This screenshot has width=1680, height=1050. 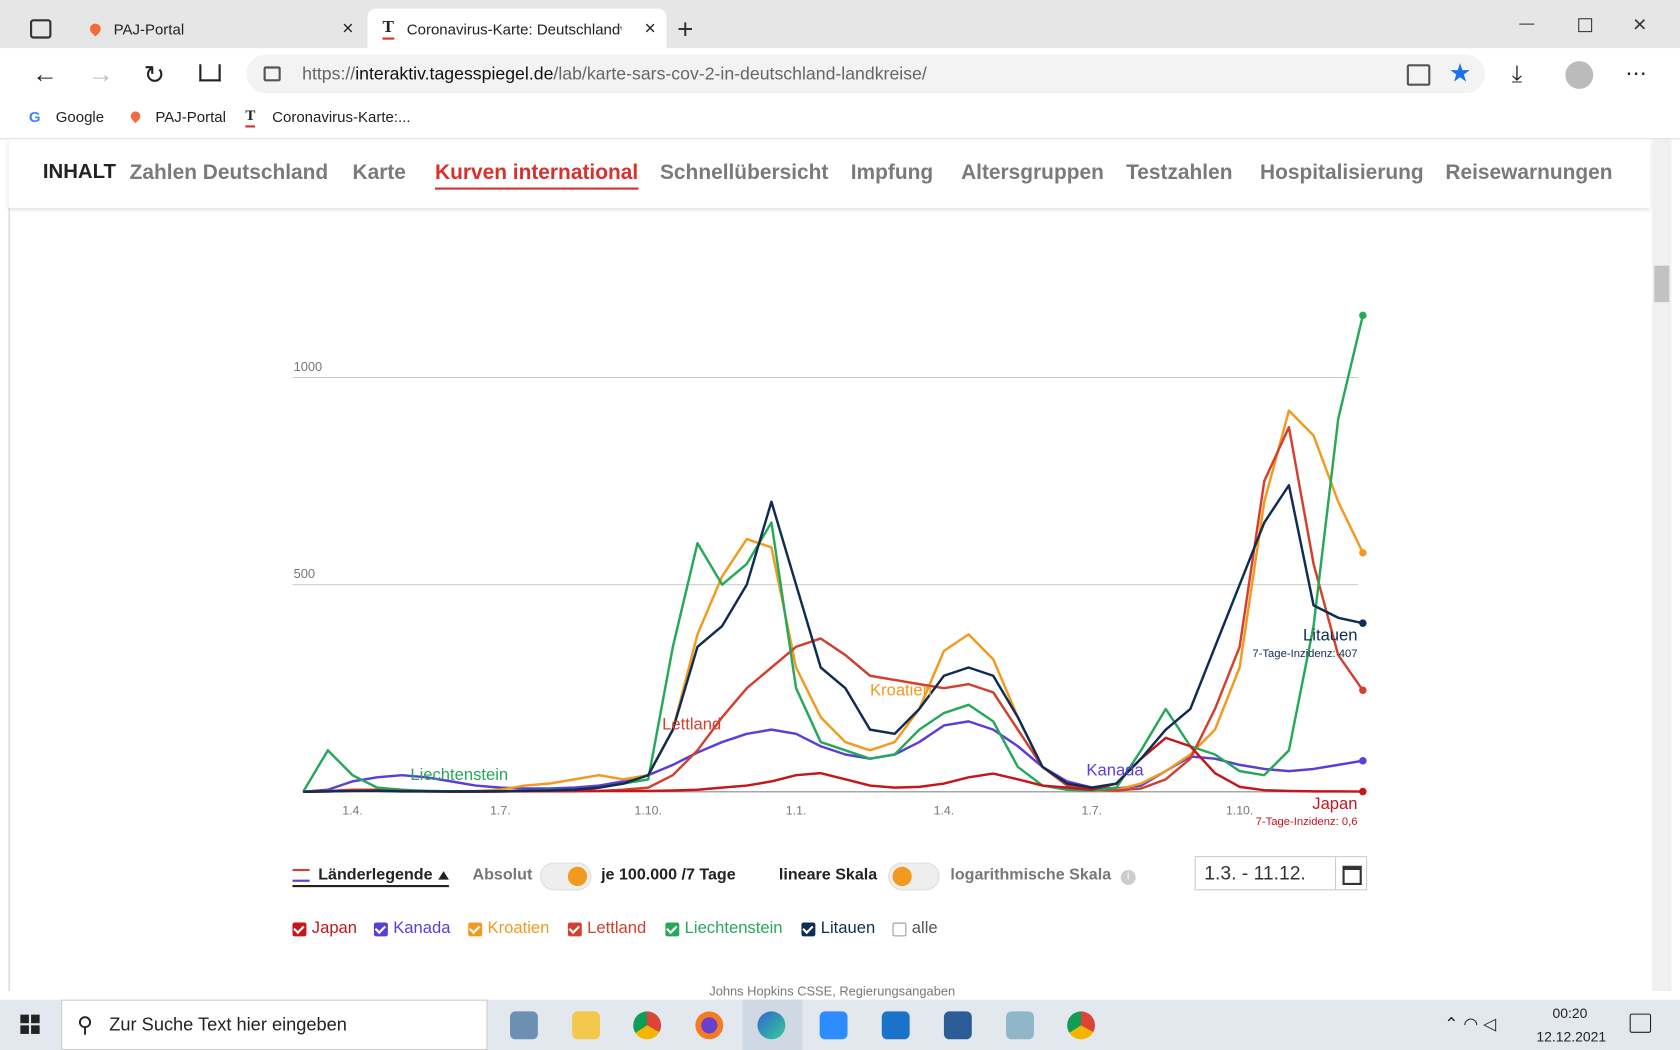 What do you see at coordinates (617, 928) in the screenshot?
I see `legend-label: Lettland` at bounding box center [617, 928].